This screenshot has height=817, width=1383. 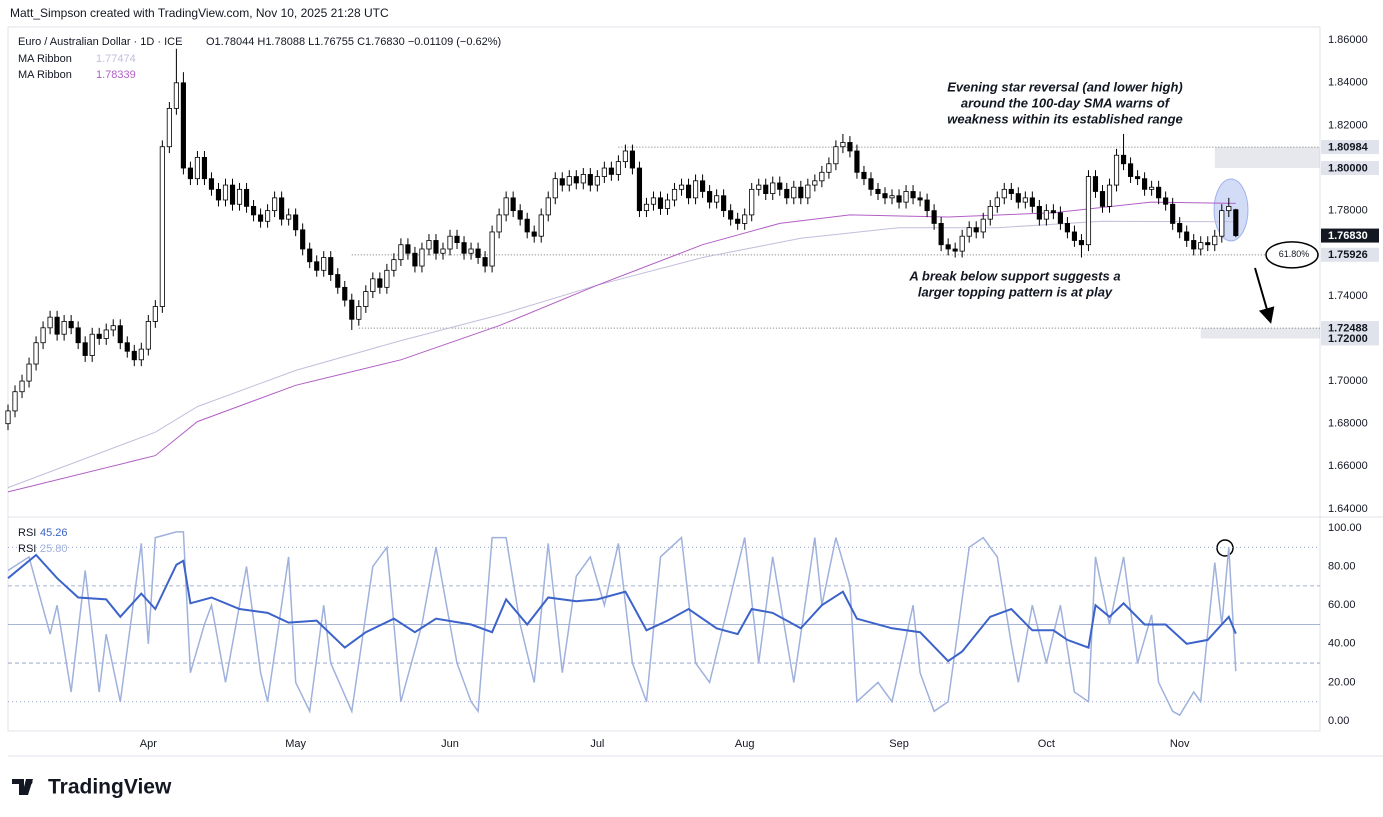 I want to click on level-label-box, so click(x=1350, y=147).